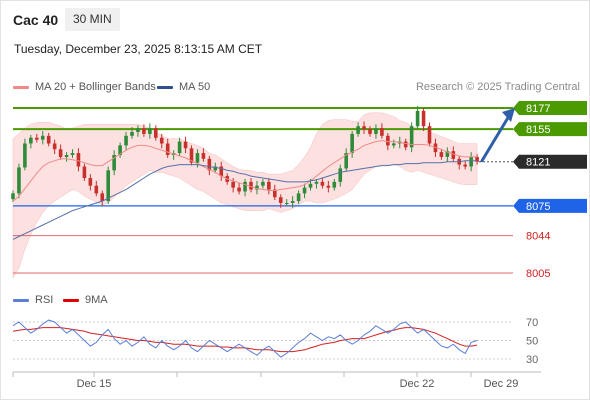 This screenshot has height=400, width=590. What do you see at coordinates (495, 138) in the screenshot?
I see `projection-arrow` at bounding box center [495, 138].